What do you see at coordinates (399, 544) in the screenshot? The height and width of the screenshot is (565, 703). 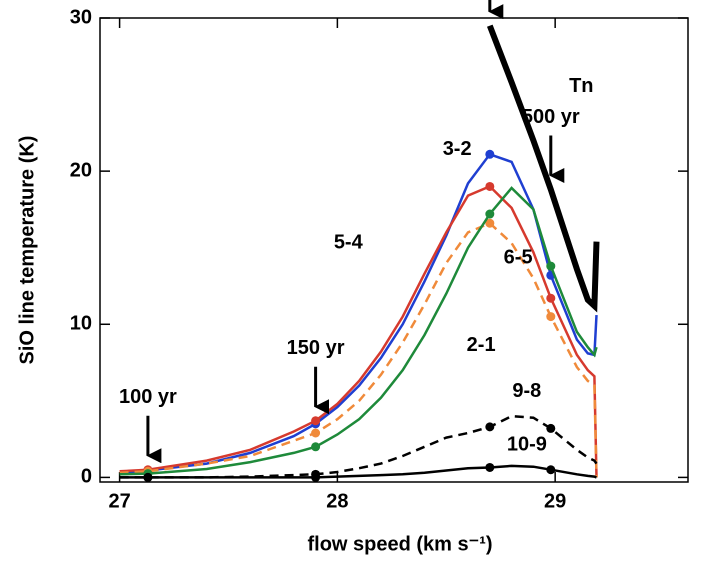 I see `x-axis-label: flow speed (km s⁻¹)` at bounding box center [399, 544].